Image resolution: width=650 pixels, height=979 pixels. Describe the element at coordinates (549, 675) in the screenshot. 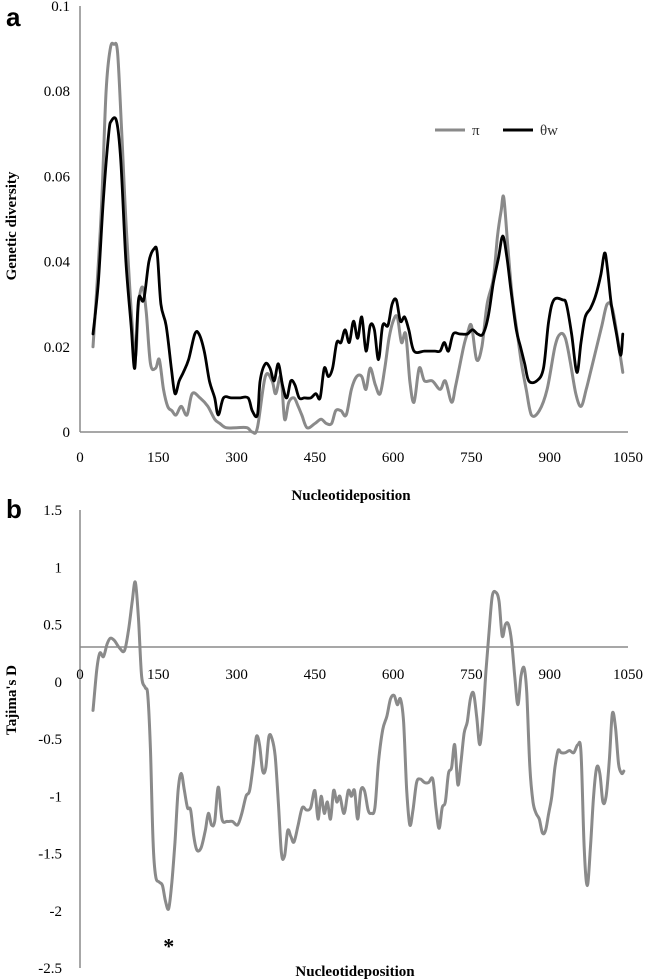

I see `panel-b-x-tick-label: 900` at that location.